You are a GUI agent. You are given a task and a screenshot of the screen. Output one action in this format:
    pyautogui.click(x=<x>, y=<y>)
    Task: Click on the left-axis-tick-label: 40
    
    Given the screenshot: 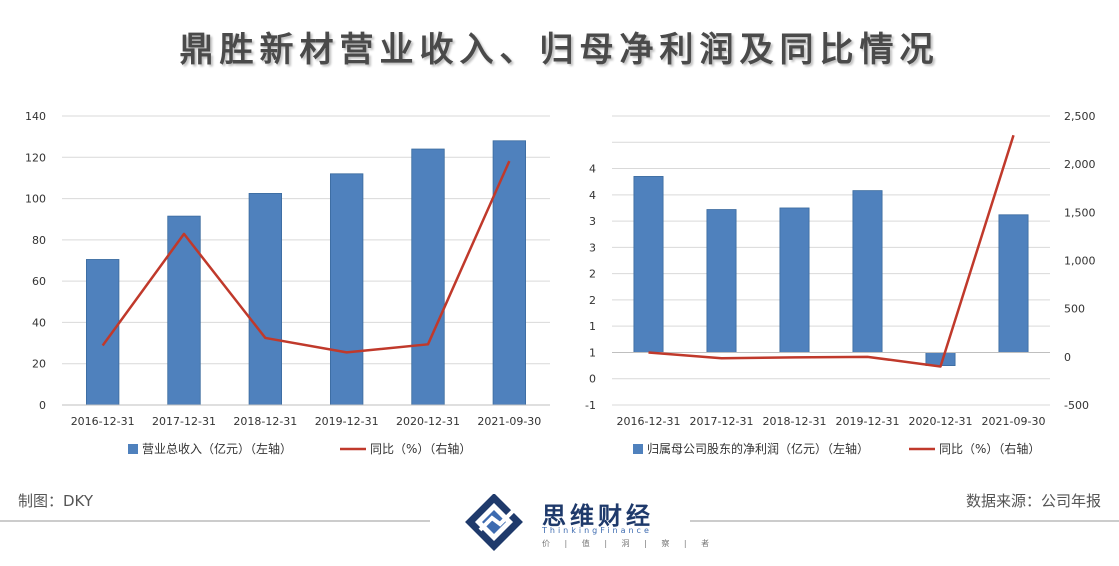 What is the action you would take?
    pyautogui.click(x=39, y=322)
    